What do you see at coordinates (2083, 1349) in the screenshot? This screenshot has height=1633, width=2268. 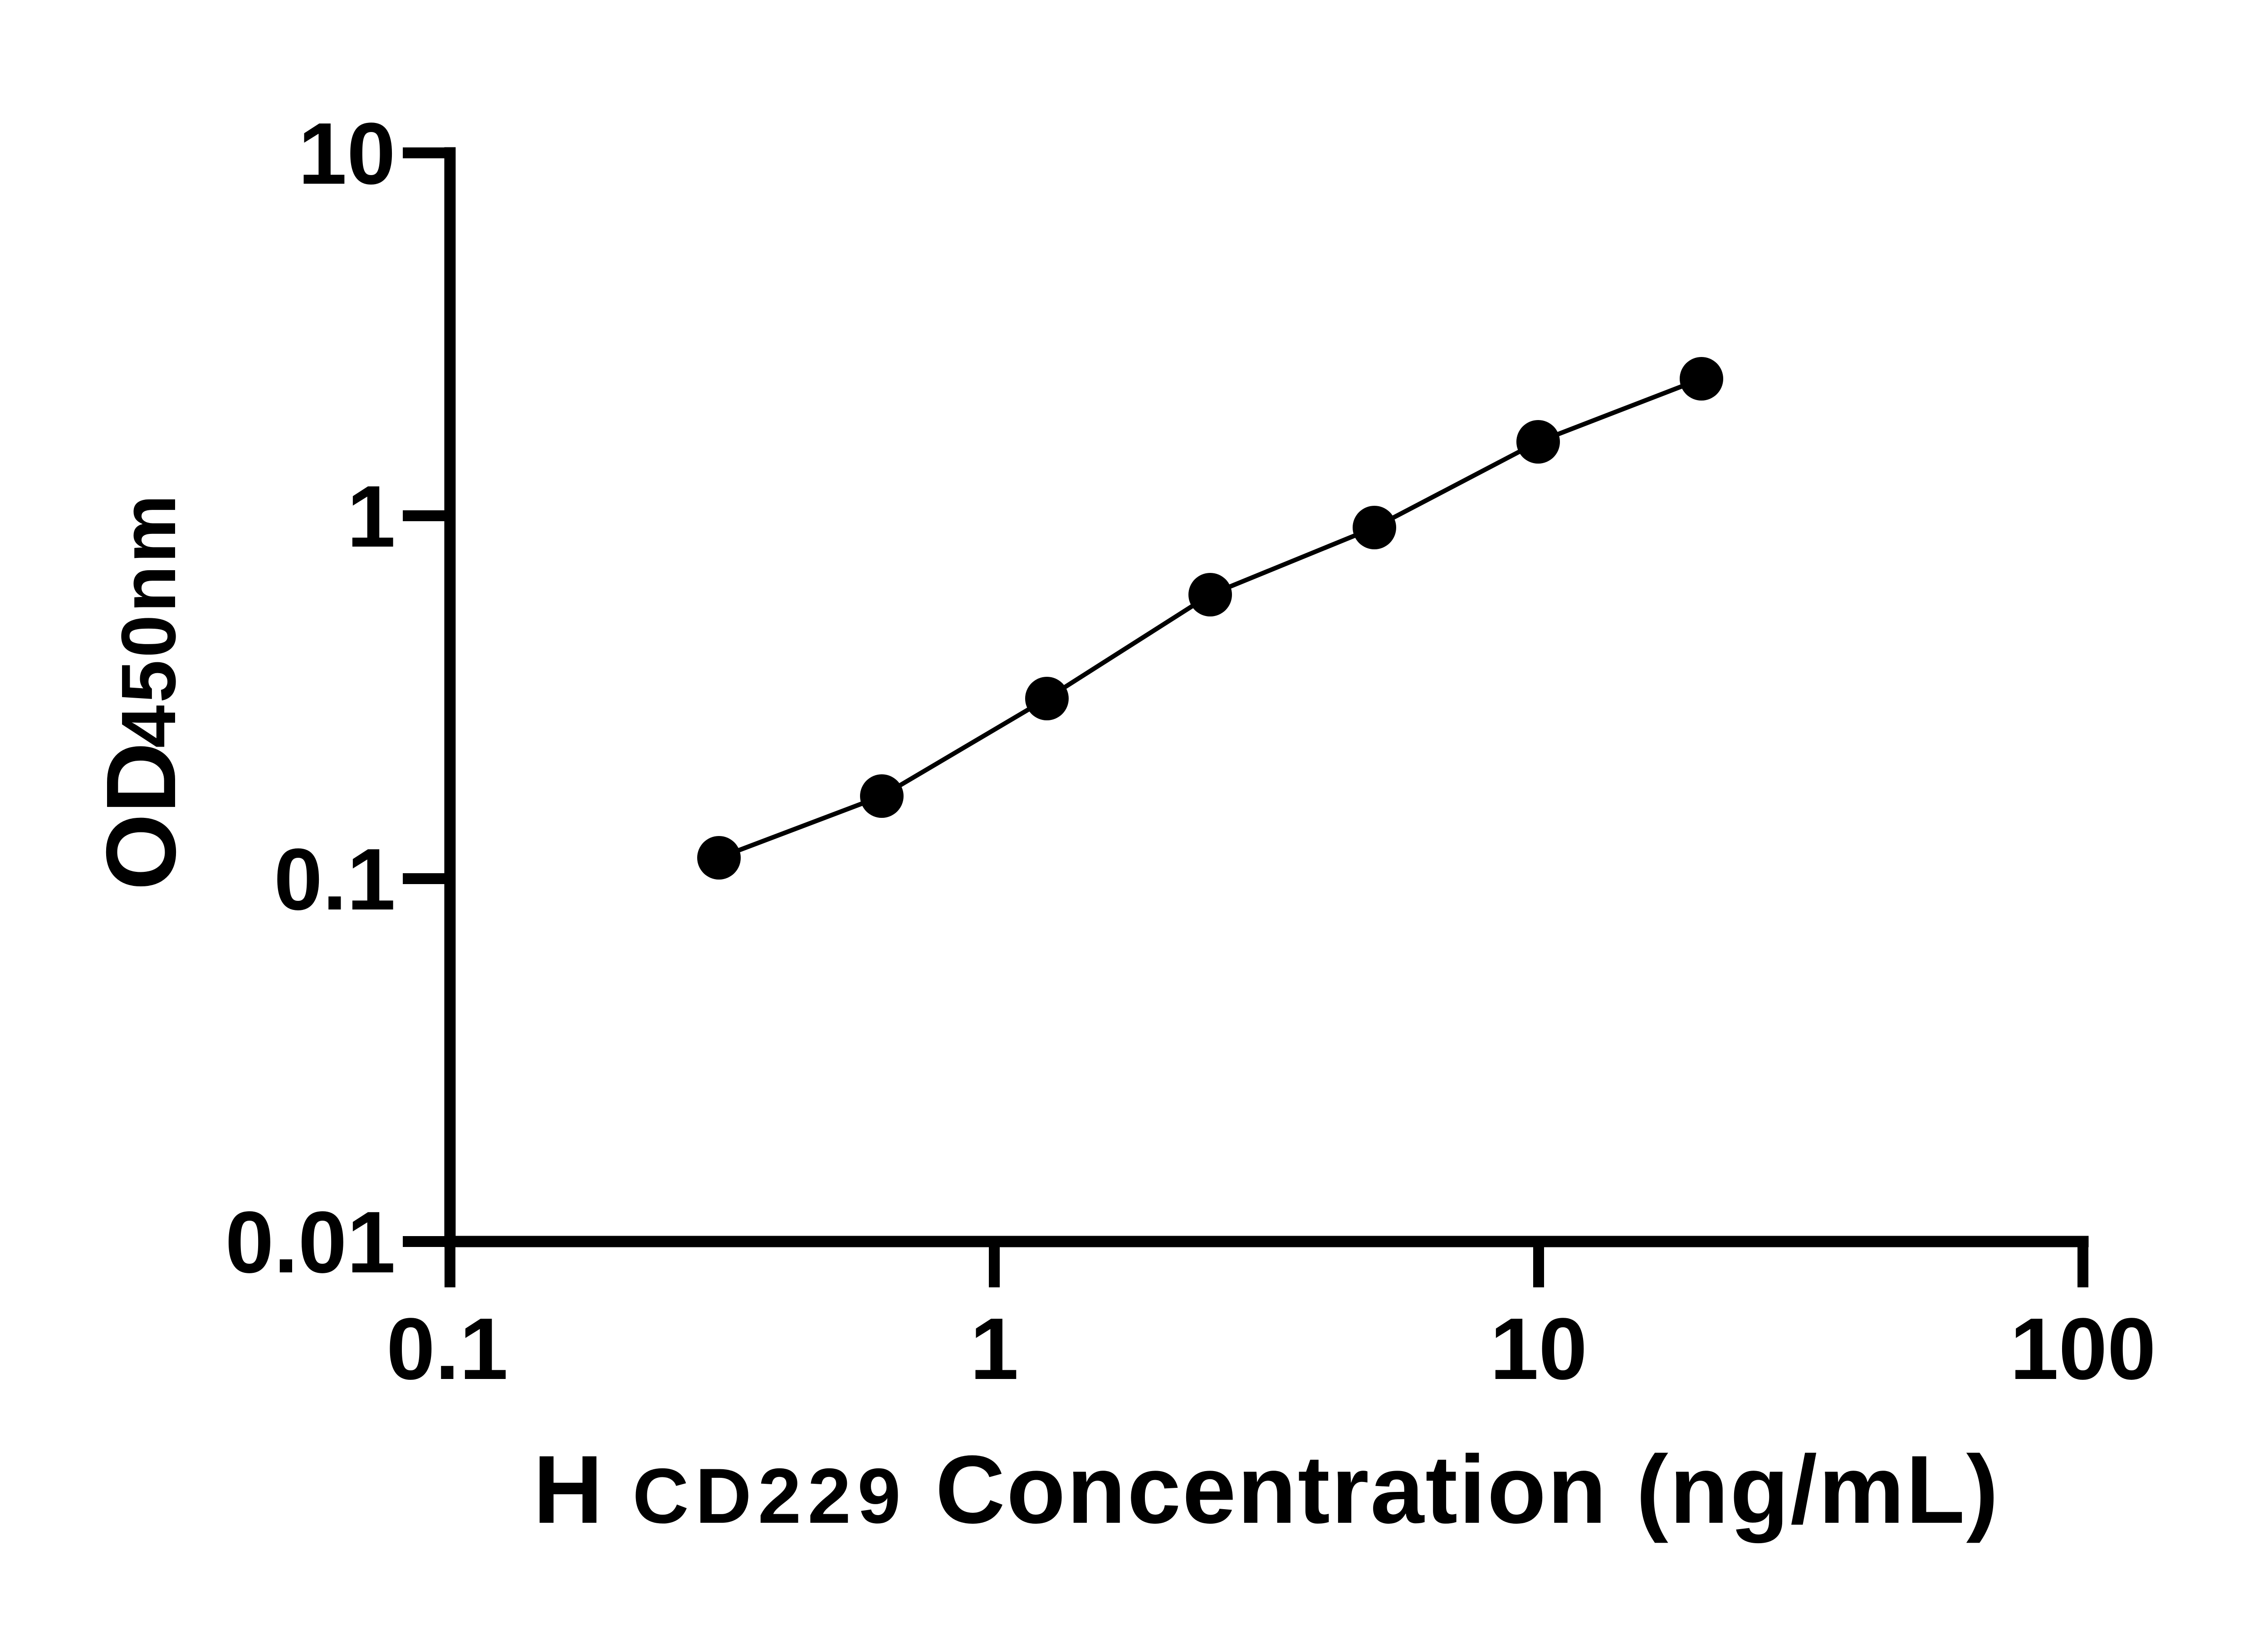 I see `svg-text: 100` at bounding box center [2083, 1349].